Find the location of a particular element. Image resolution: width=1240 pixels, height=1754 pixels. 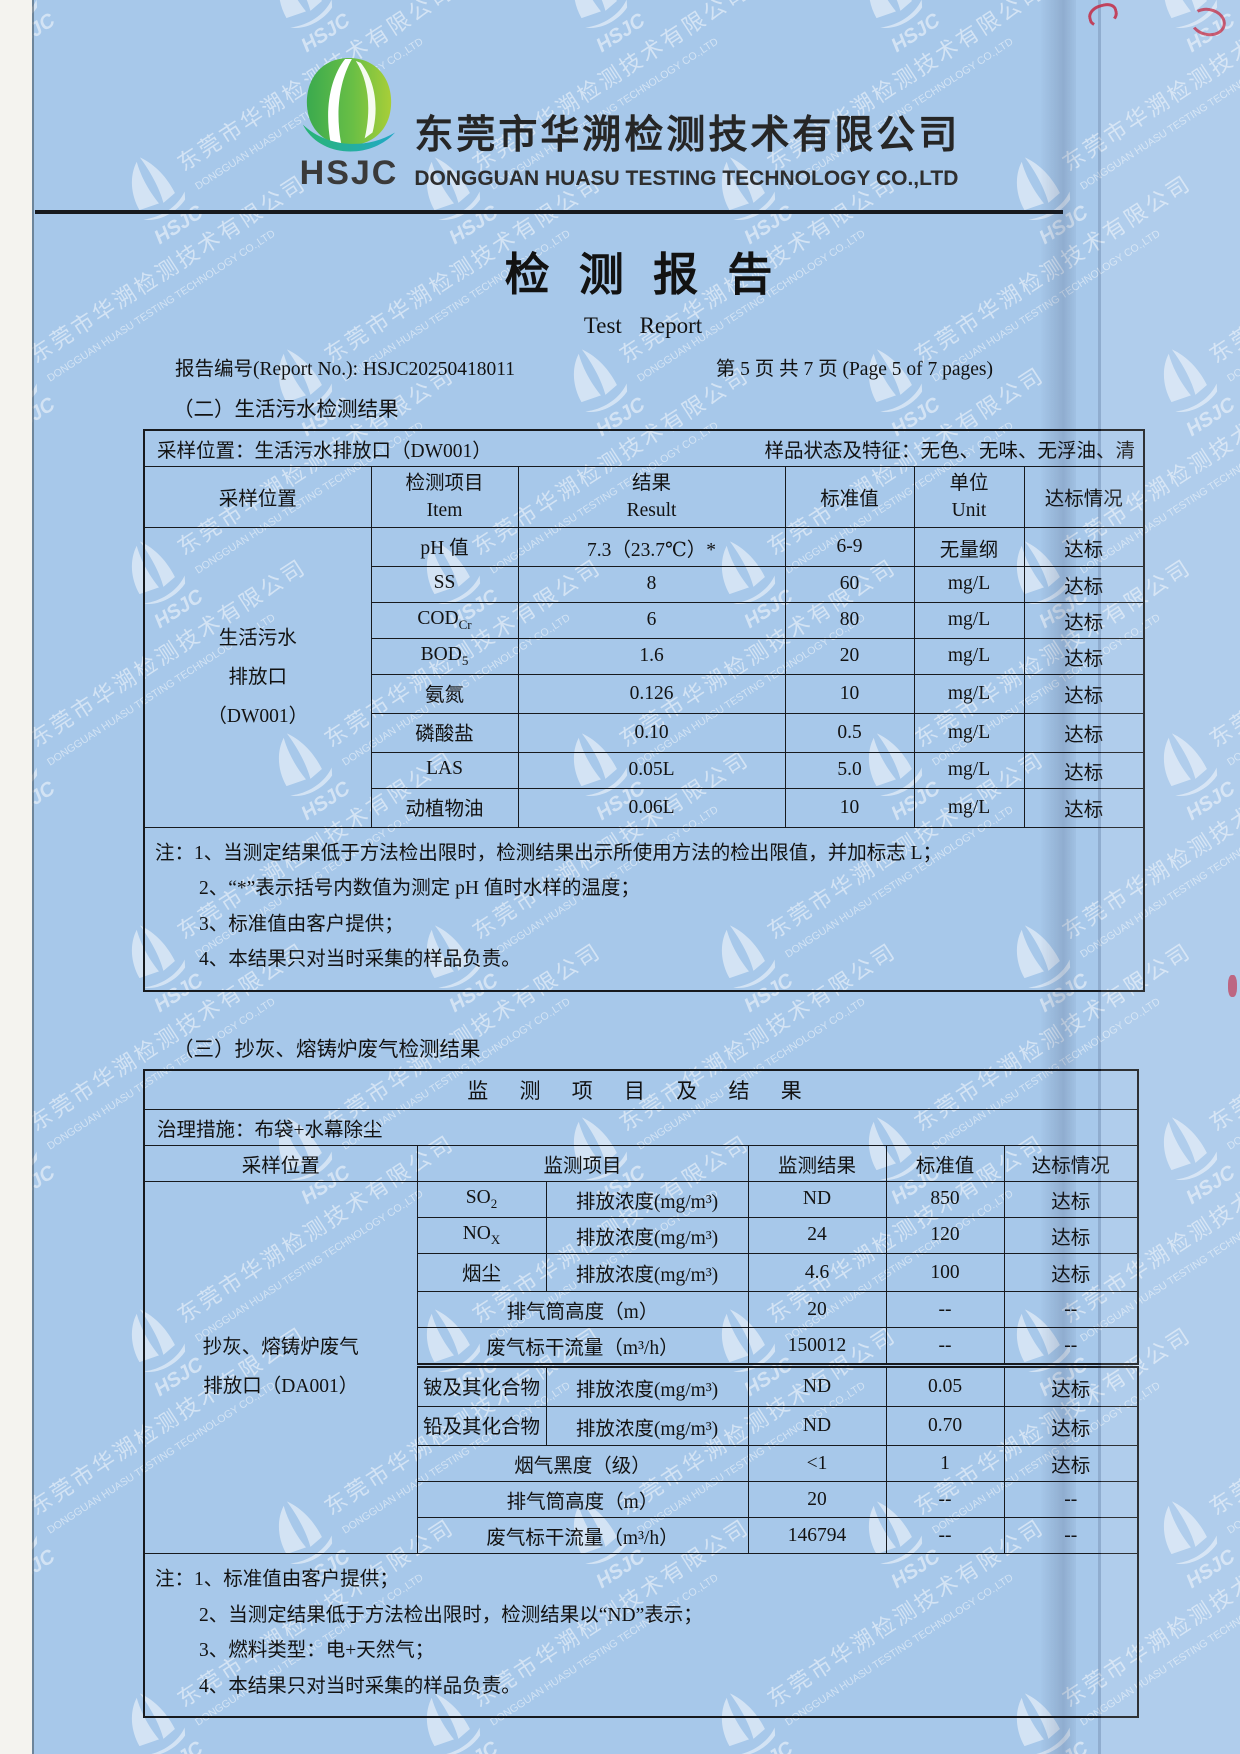

table-row: SS 8 60 mg/L 达标 is located at coordinates (644, 584).